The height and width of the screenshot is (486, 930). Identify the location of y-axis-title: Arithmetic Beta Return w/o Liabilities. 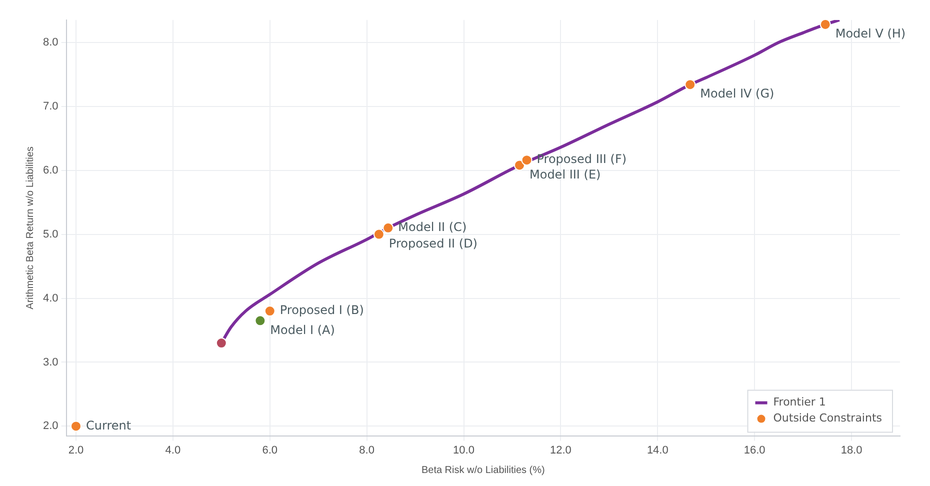
(30, 228).